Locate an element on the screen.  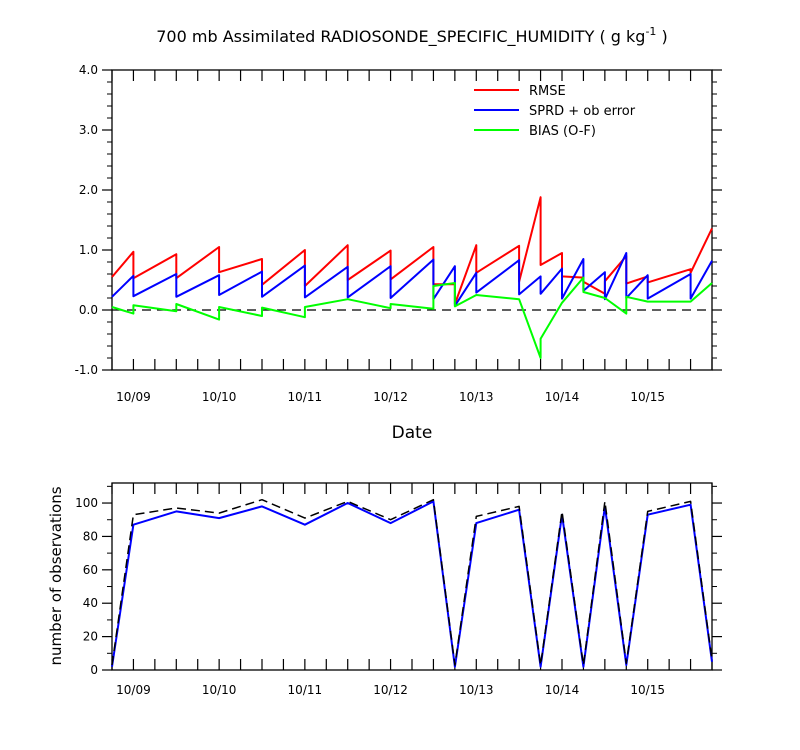
legend-label: BIAS (O-F) is located at coordinates (562, 131).